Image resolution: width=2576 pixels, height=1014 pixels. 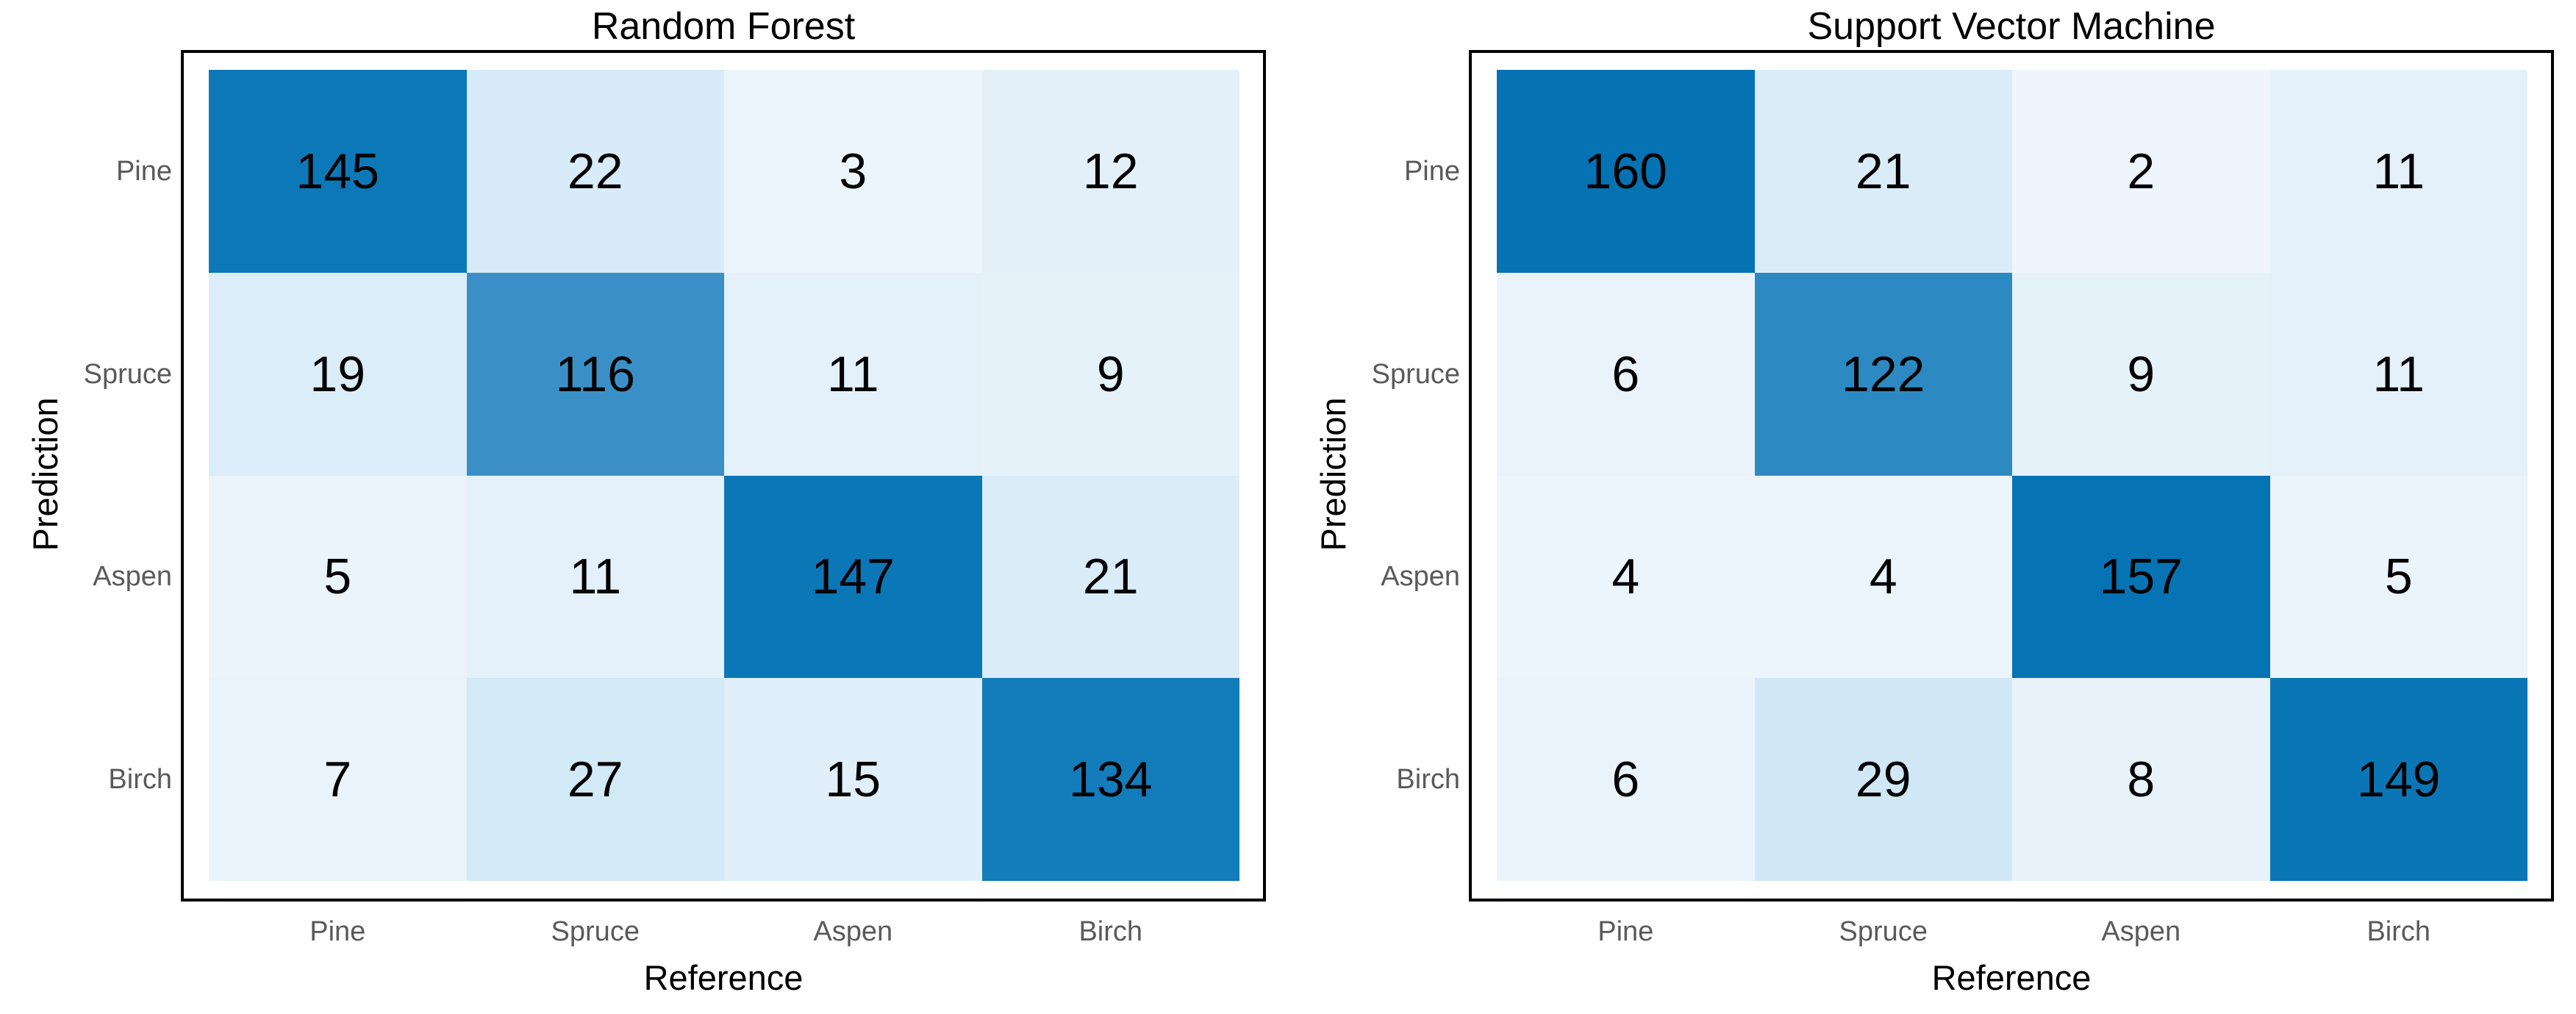 What do you see at coordinates (853, 374) in the screenshot?
I see `matrix-cell-spruce-aspen: 11` at bounding box center [853, 374].